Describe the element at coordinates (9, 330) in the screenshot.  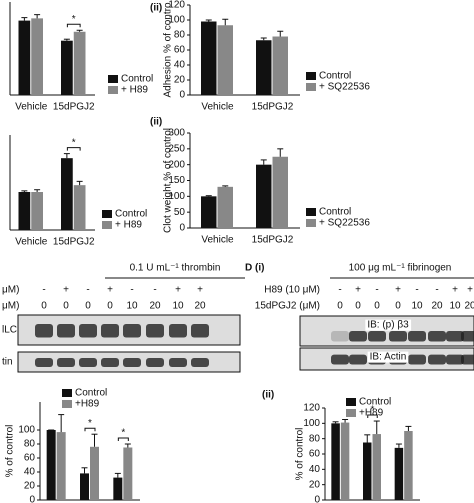
I see `band-label: lLC` at that location.